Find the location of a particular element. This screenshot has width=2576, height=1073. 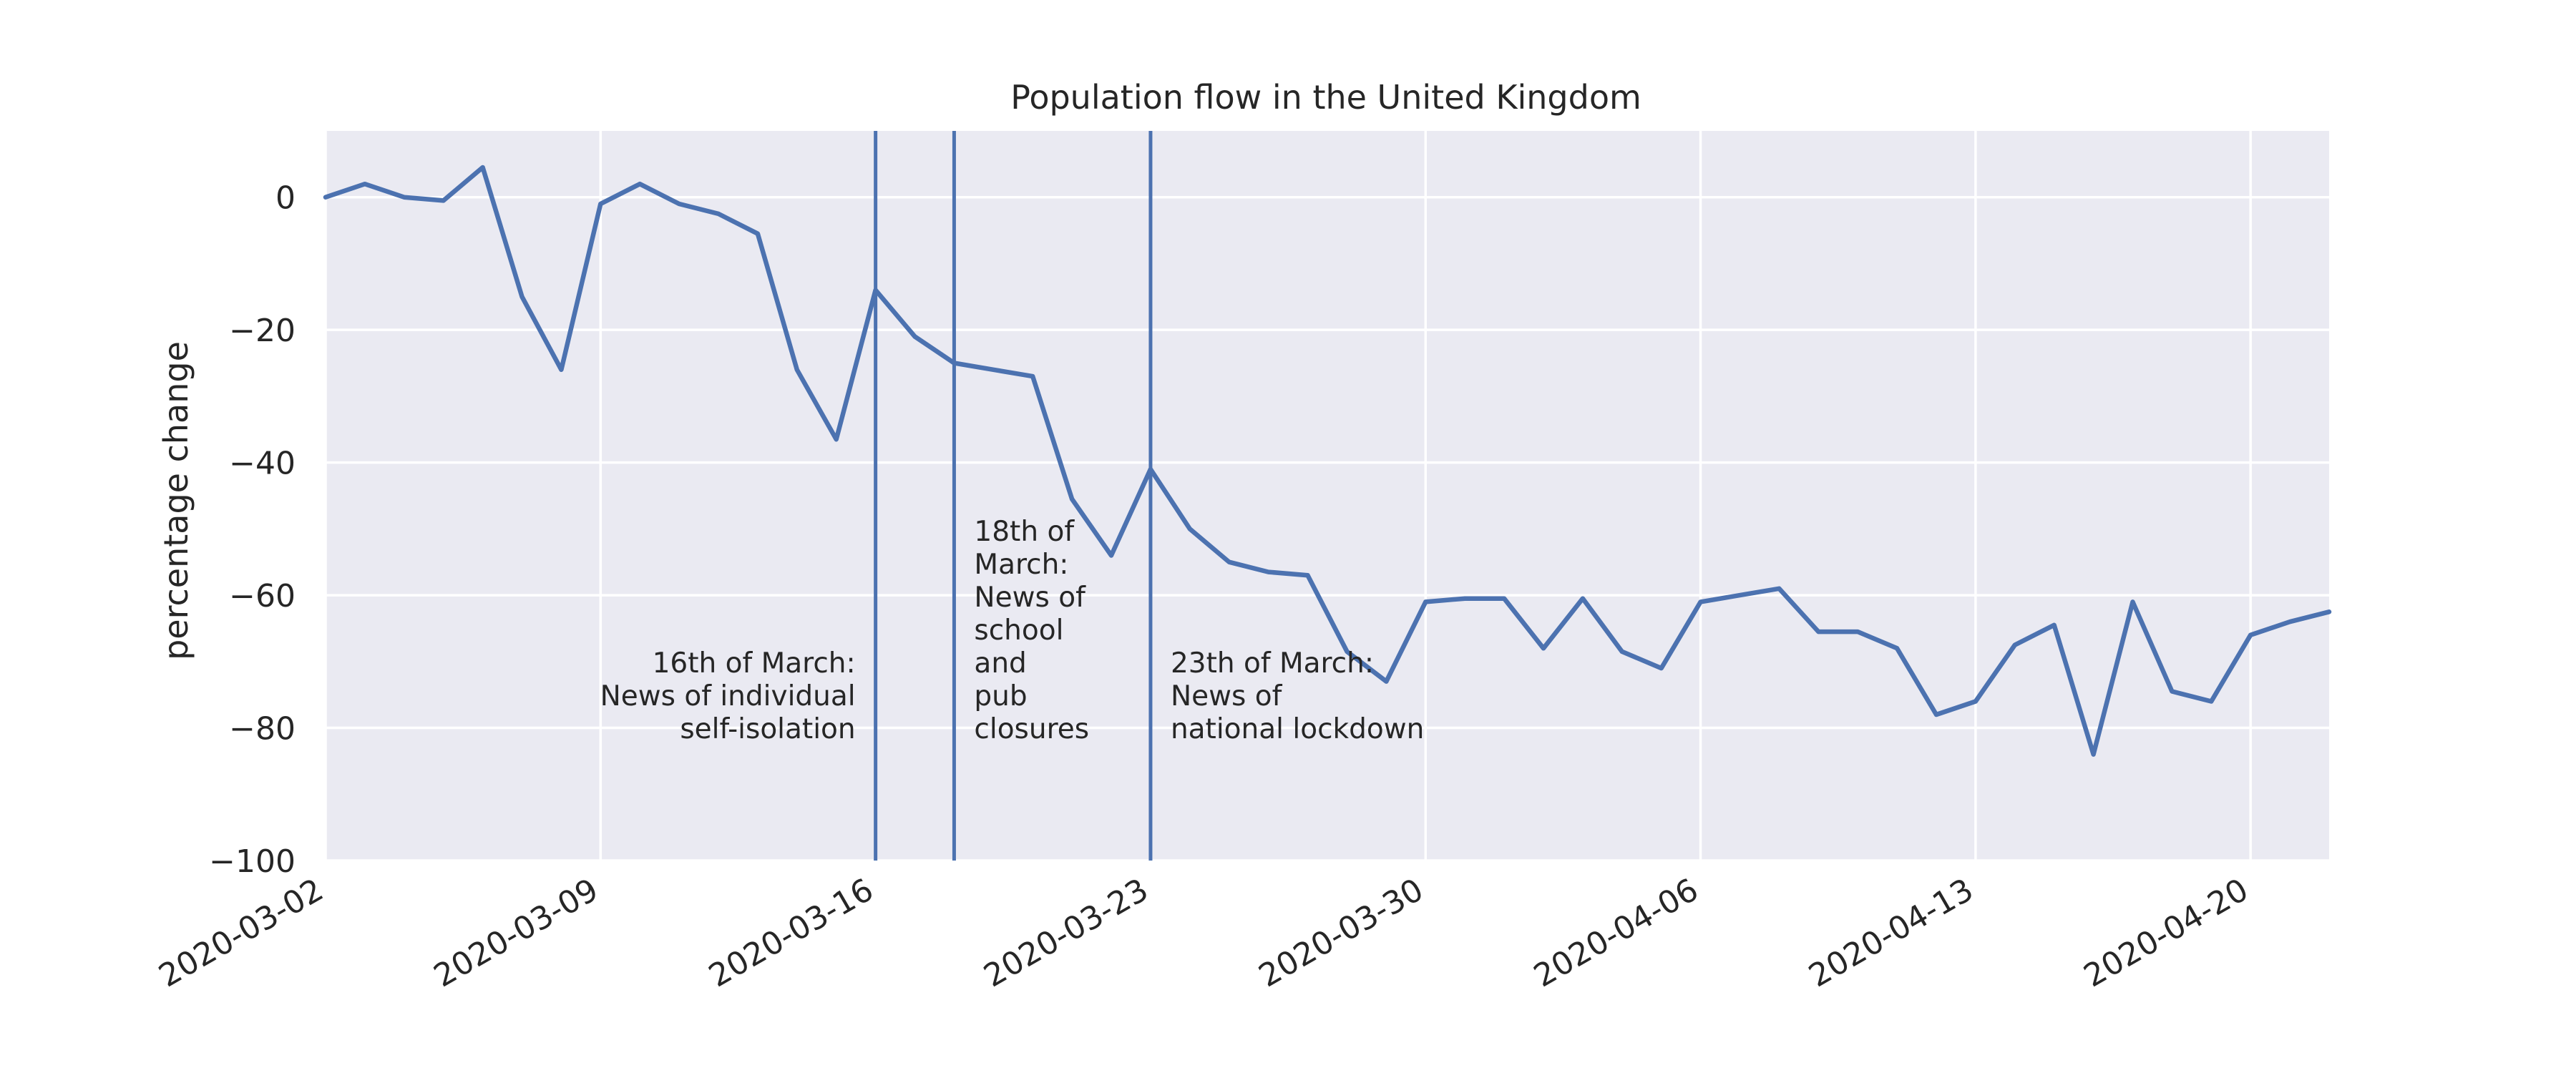

event-annotation-line: 23th of March: is located at coordinates (1272, 663).